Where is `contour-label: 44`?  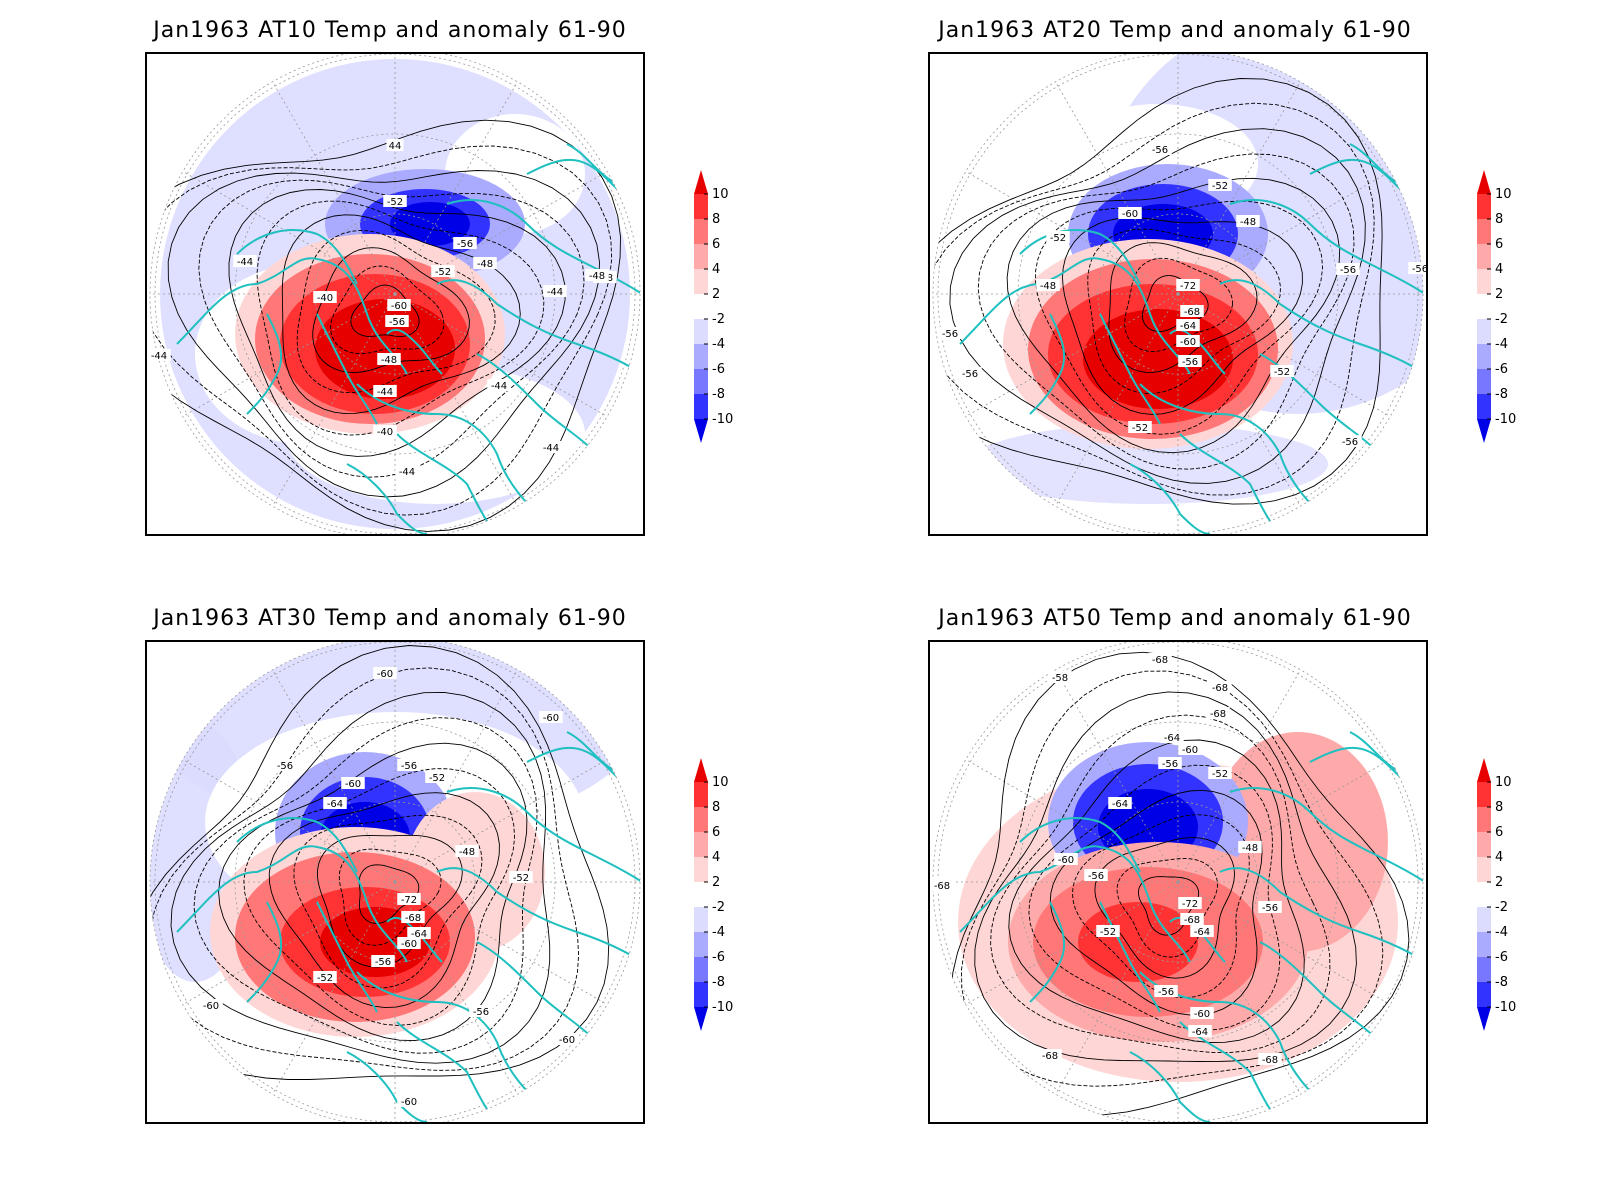
contour-label: 44 is located at coordinates (395, 146).